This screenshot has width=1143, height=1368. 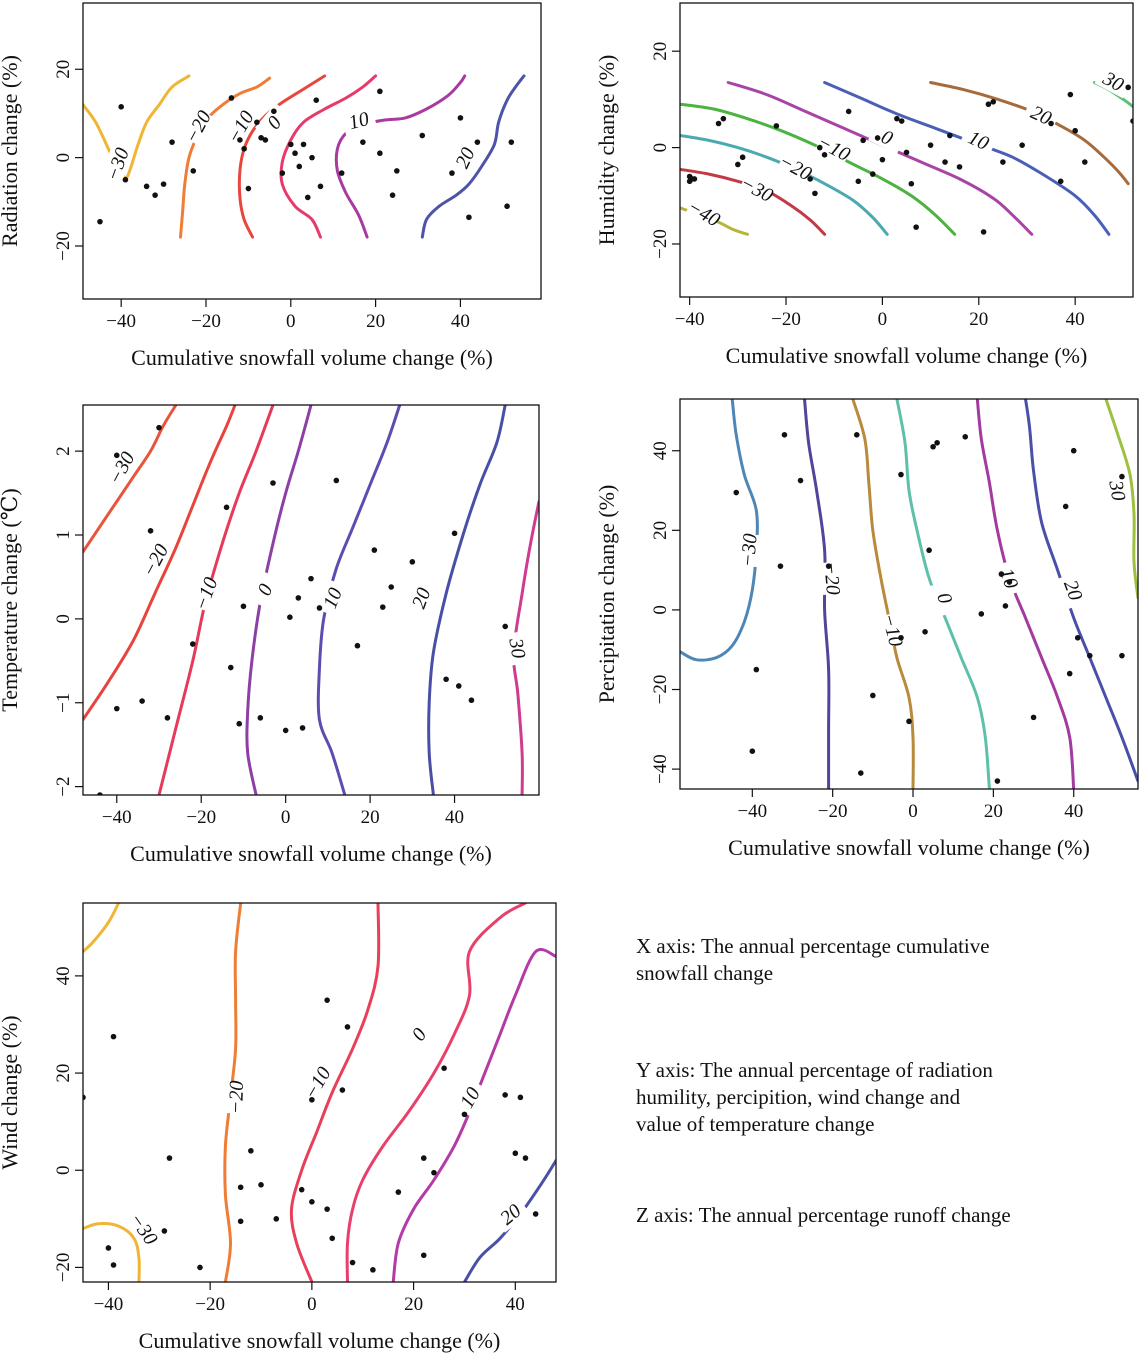 I want to click on x-tick-label: 40, so click(x=460, y=321).